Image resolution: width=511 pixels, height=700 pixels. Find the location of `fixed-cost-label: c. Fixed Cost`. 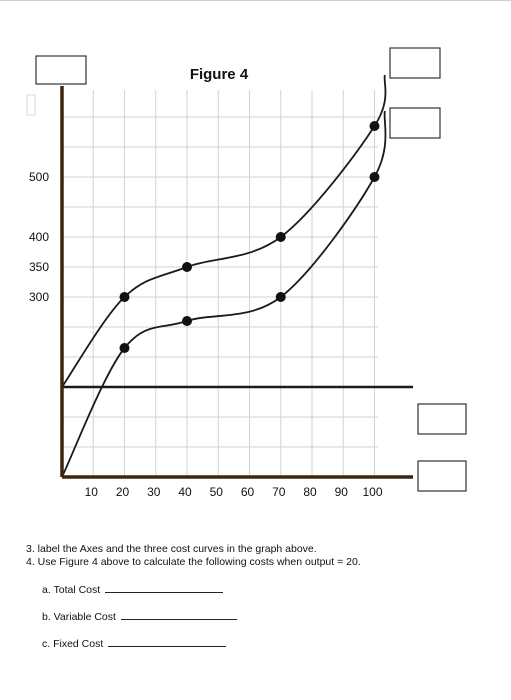

fixed-cost-label: c. Fixed Cost is located at coordinates (73, 644).